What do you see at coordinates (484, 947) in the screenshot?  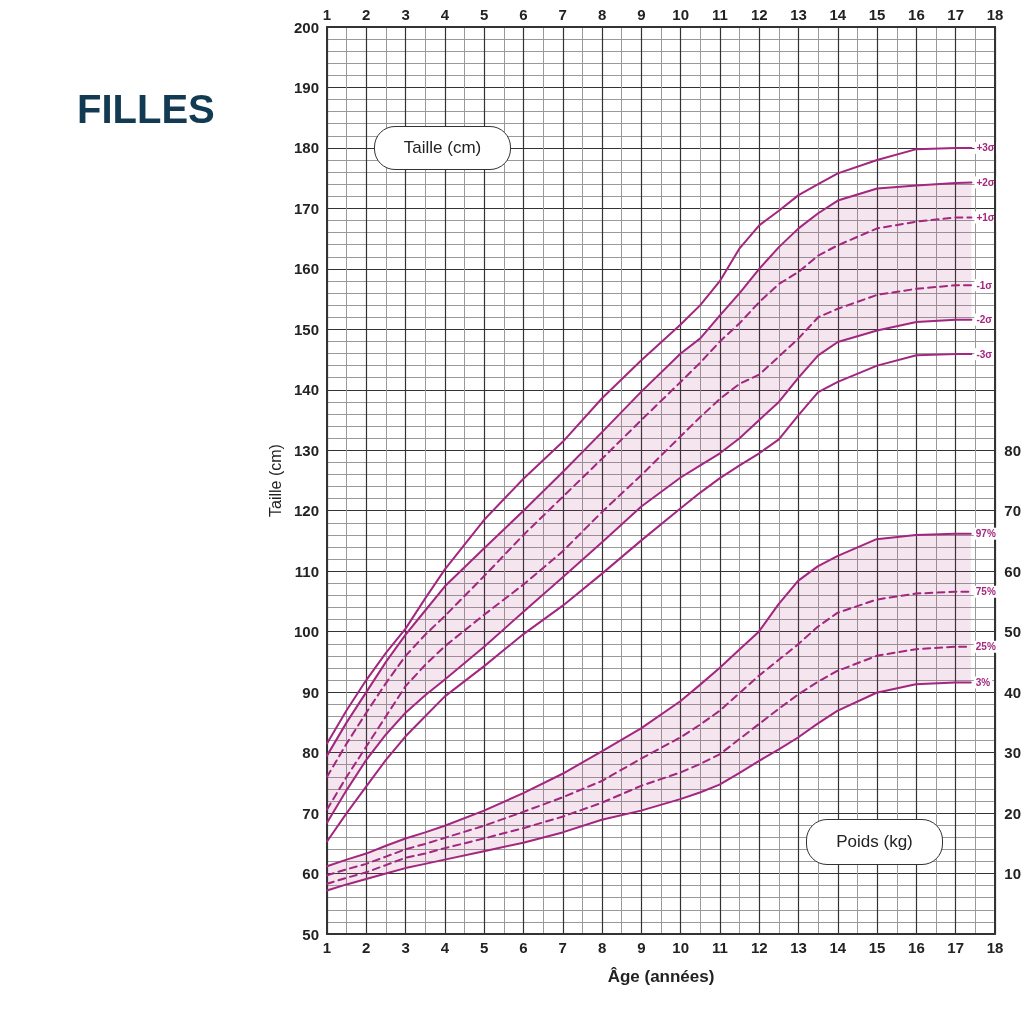 I see `x2-tick-label: 5` at bounding box center [484, 947].